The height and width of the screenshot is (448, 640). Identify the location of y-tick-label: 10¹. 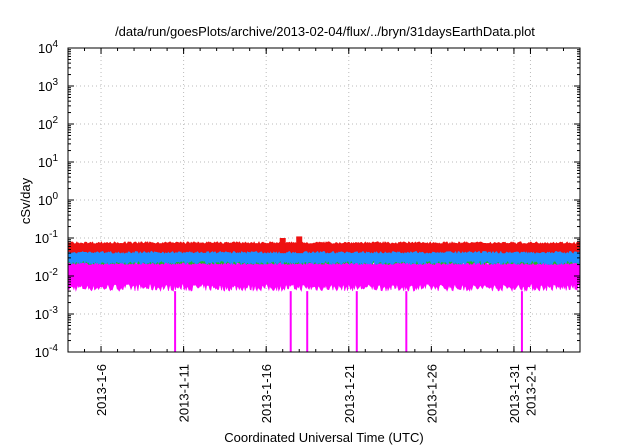
(48, 161).